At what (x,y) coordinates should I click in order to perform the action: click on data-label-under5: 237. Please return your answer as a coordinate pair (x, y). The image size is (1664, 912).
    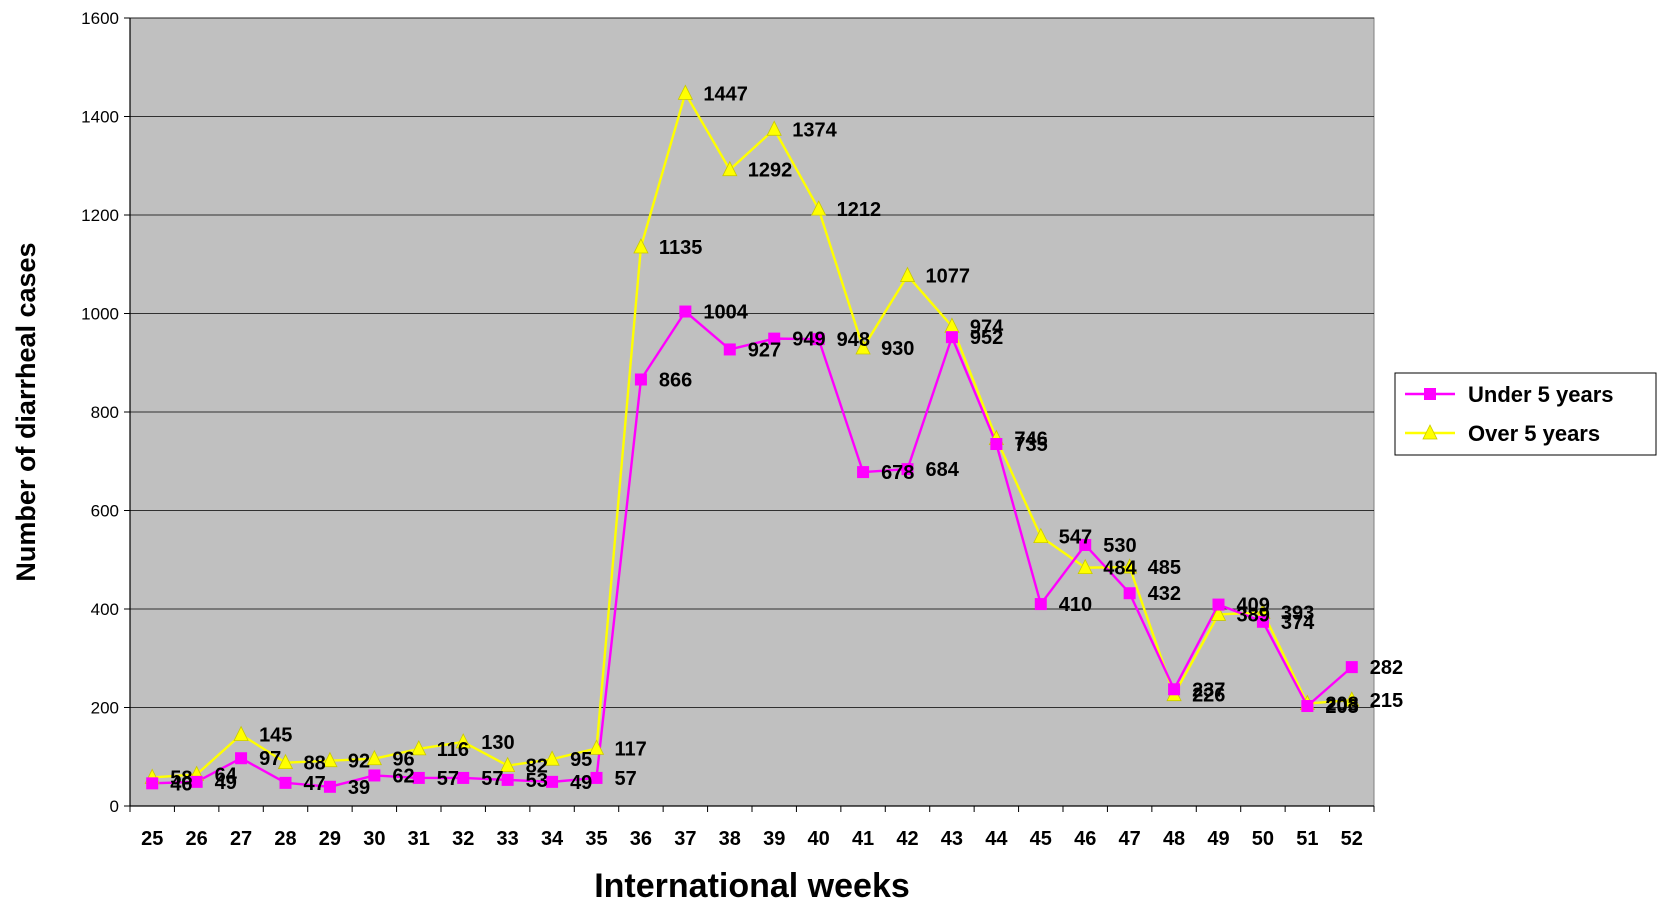
    Looking at the image, I should click on (1208, 690).